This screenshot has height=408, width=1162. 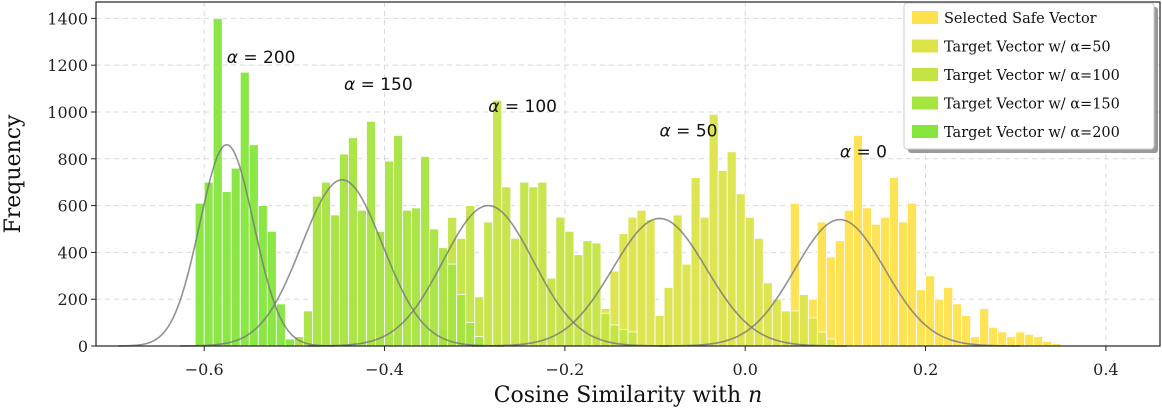 I want to click on annotation-4: α = 0, so click(x=863, y=153).